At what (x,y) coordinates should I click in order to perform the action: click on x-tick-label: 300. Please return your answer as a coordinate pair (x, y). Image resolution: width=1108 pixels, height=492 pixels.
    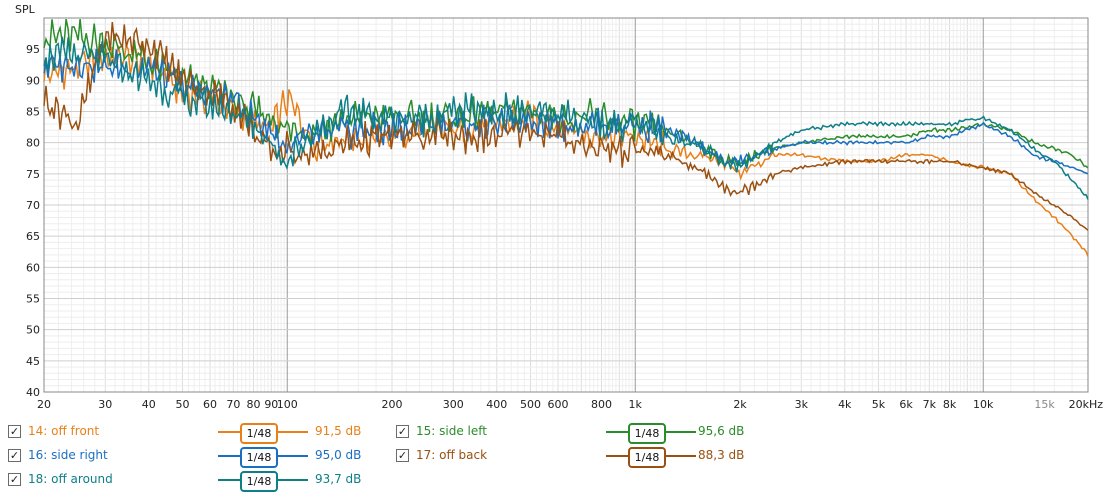
    Looking at the image, I should click on (453, 404).